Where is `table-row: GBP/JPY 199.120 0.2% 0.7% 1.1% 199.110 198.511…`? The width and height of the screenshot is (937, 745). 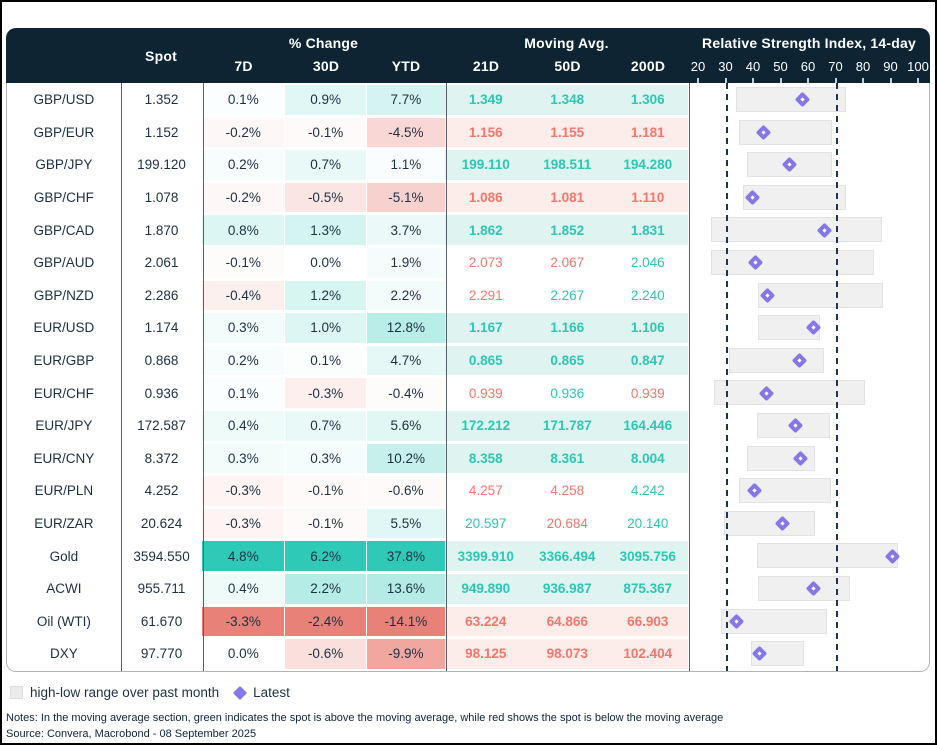
table-row: GBP/JPY 199.120 0.2% 0.7% 1.1% 199.110 198.511… is located at coordinates (468, 165).